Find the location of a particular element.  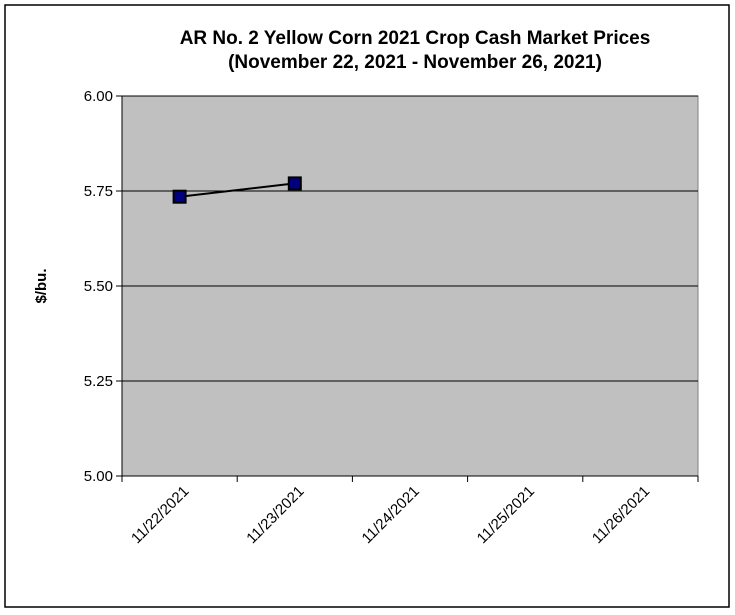

data-point-11/22/2021 is located at coordinates (179, 196).